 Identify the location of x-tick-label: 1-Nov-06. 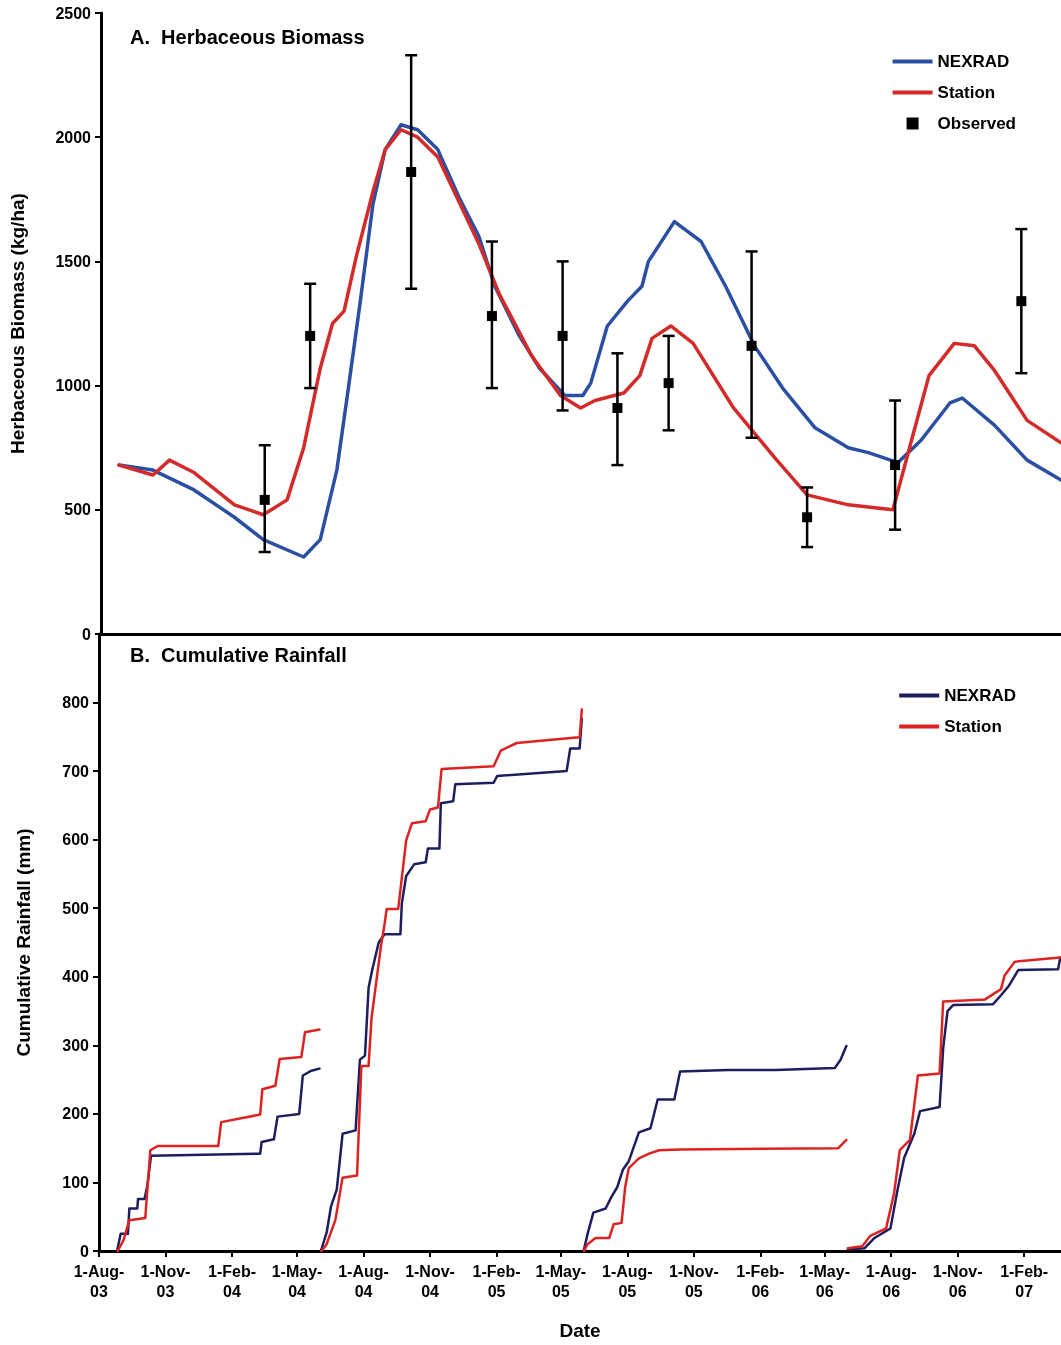
(957, 1281).